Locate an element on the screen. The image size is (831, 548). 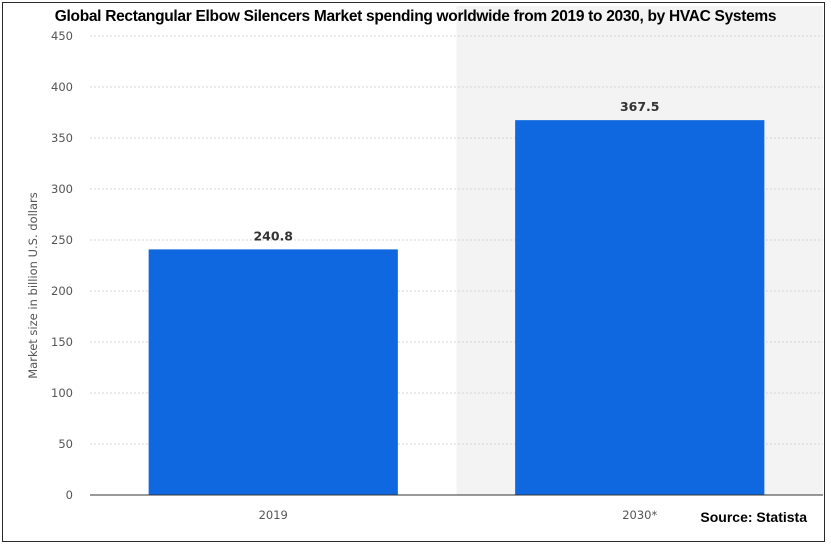
y-tick-label: 150 is located at coordinates (62, 342).